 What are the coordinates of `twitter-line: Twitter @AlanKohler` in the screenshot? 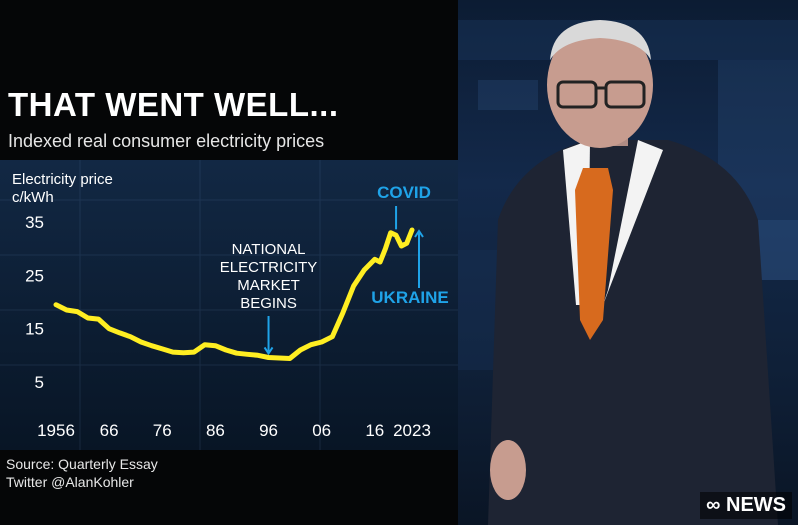 It's located at (70, 482).